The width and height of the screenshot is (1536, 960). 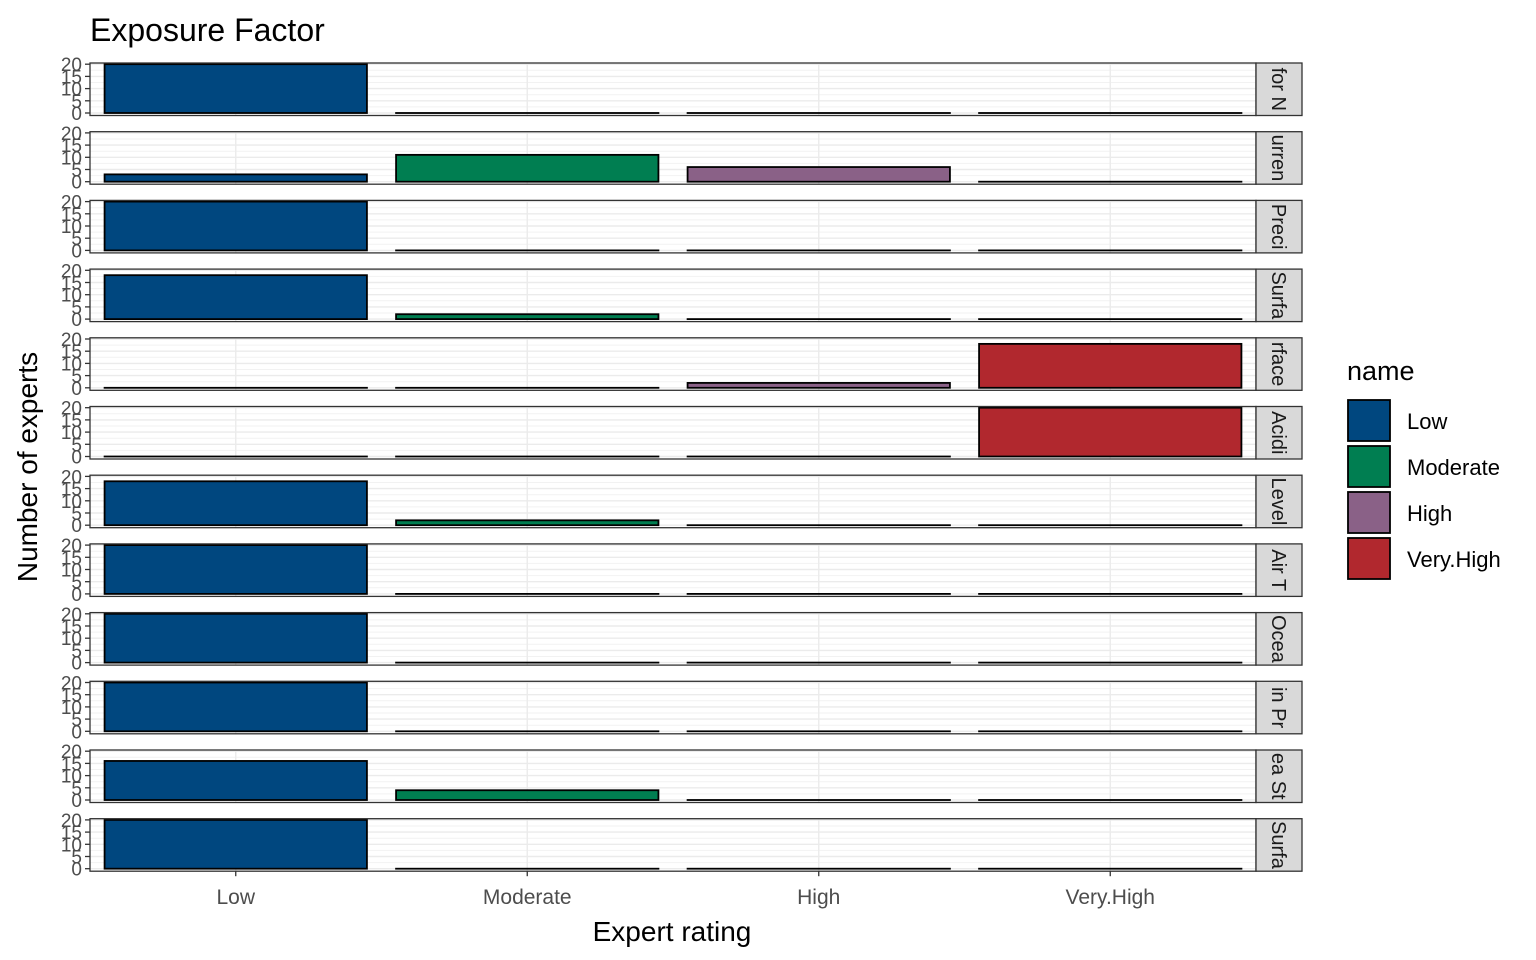 What do you see at coordinates (1110, 432) in the screenshot?
I see `bar-very-high` at bounding box center [1110, 432].